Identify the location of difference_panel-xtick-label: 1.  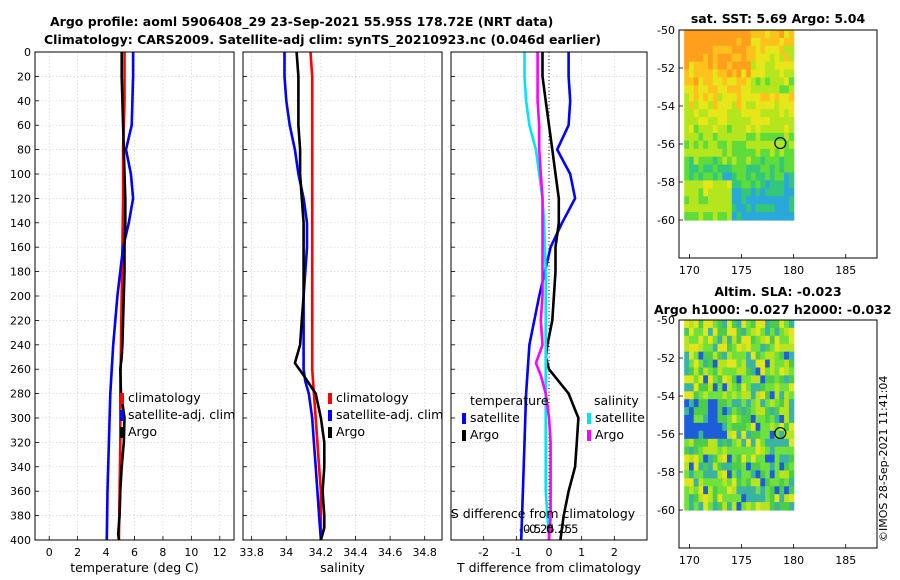
(581, 552).